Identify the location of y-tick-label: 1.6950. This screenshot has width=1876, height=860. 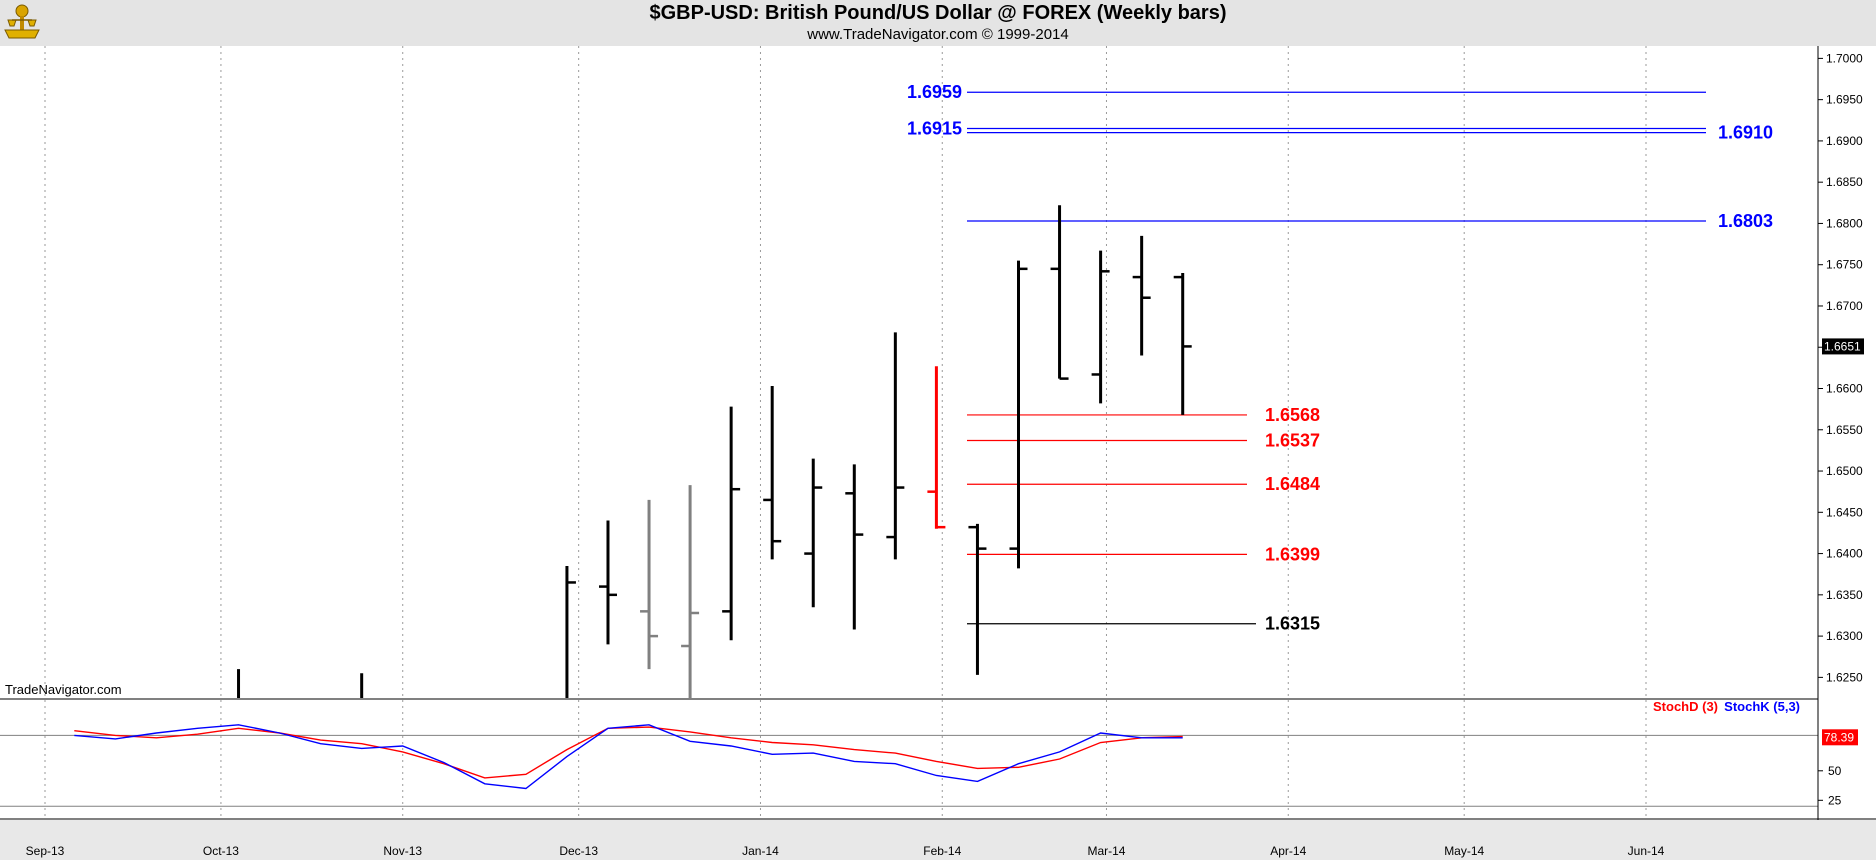
(1844, 100).